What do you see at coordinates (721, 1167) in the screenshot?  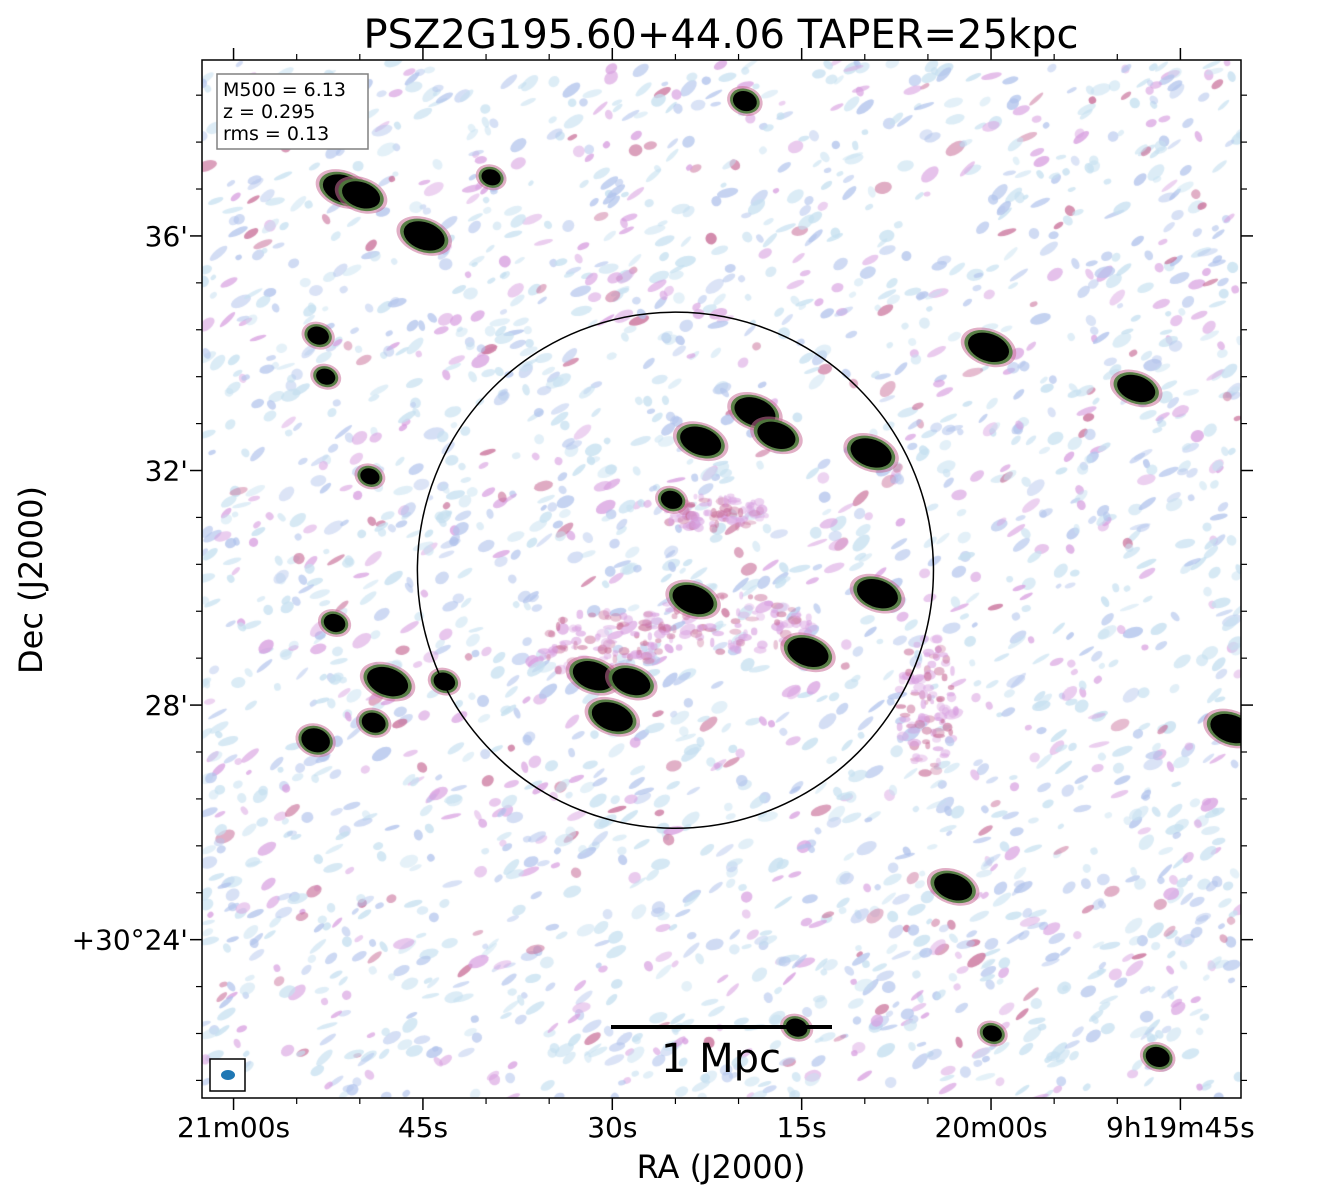 I see `x-axis-label: RA (J2000)` at bounding box center [721, 1167].